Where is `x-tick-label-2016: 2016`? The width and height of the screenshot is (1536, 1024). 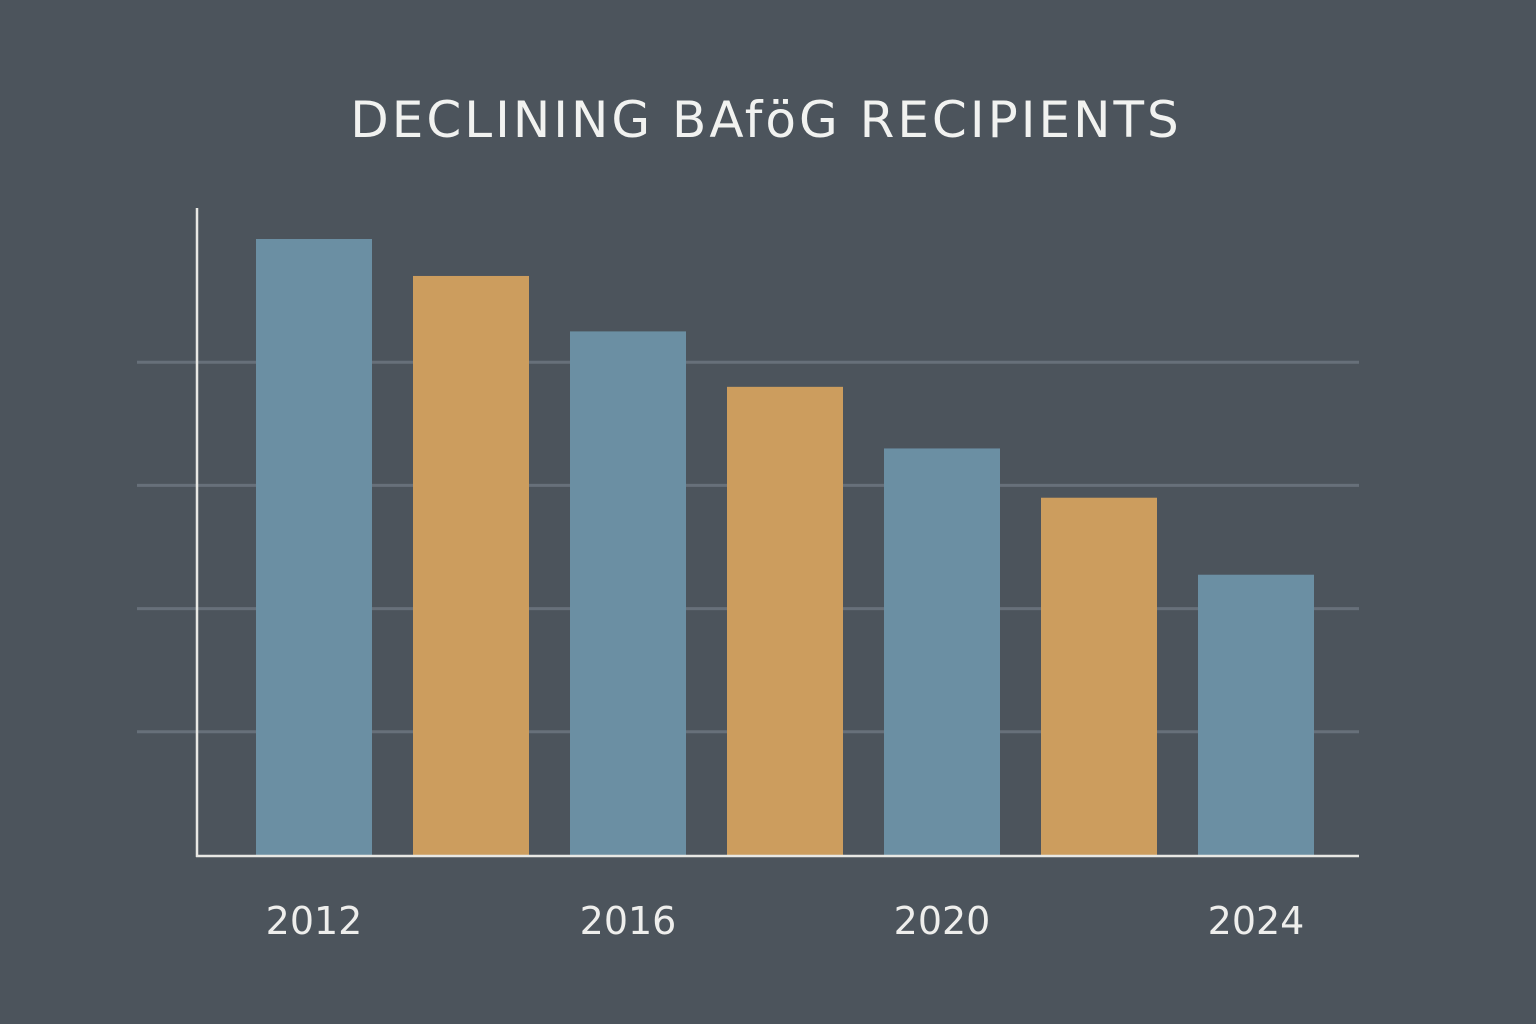 x-tick-label-2016: 2016 is located at coordinates (628, 921).